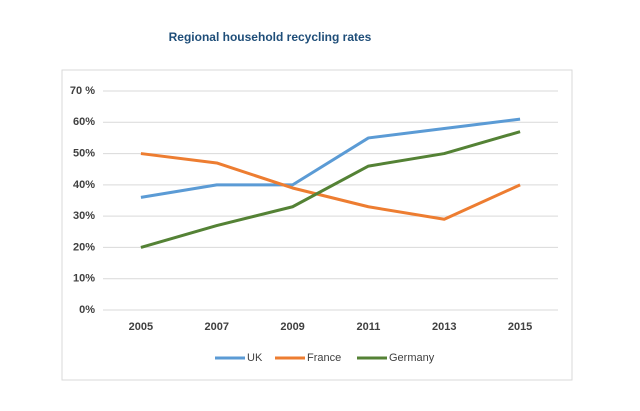  What do you see at coordinates (255, 358) in the screenshot?
I see `legend-label: UK` at bounding box center [255, 358].